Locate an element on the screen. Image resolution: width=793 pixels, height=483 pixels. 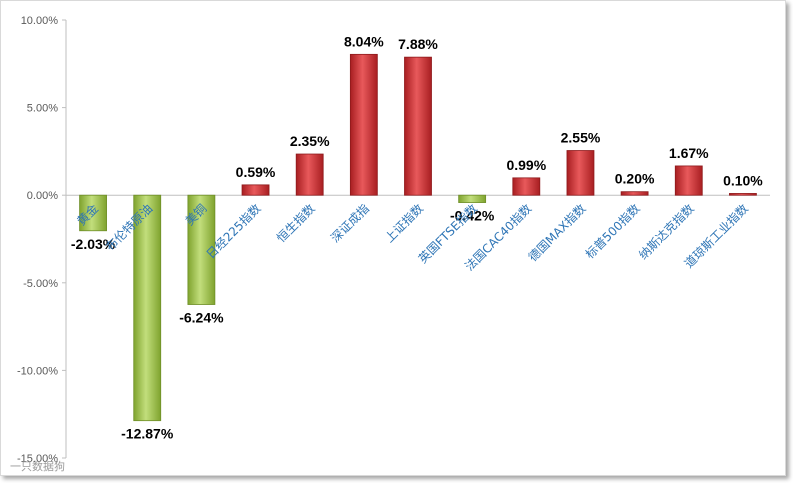
y-tick-label: -15.00% is located at coordinates (37, 459).